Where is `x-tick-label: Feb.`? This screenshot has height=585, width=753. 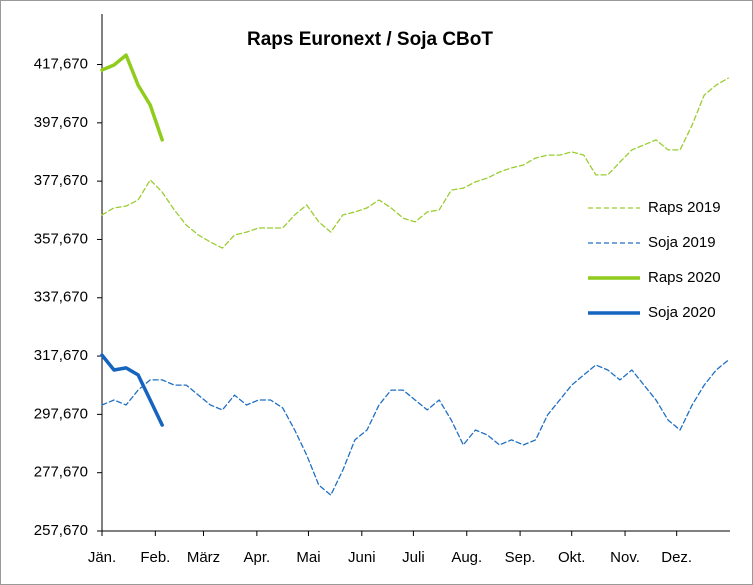
x-tick-label: Feb. is located at coordinates (155, 557).